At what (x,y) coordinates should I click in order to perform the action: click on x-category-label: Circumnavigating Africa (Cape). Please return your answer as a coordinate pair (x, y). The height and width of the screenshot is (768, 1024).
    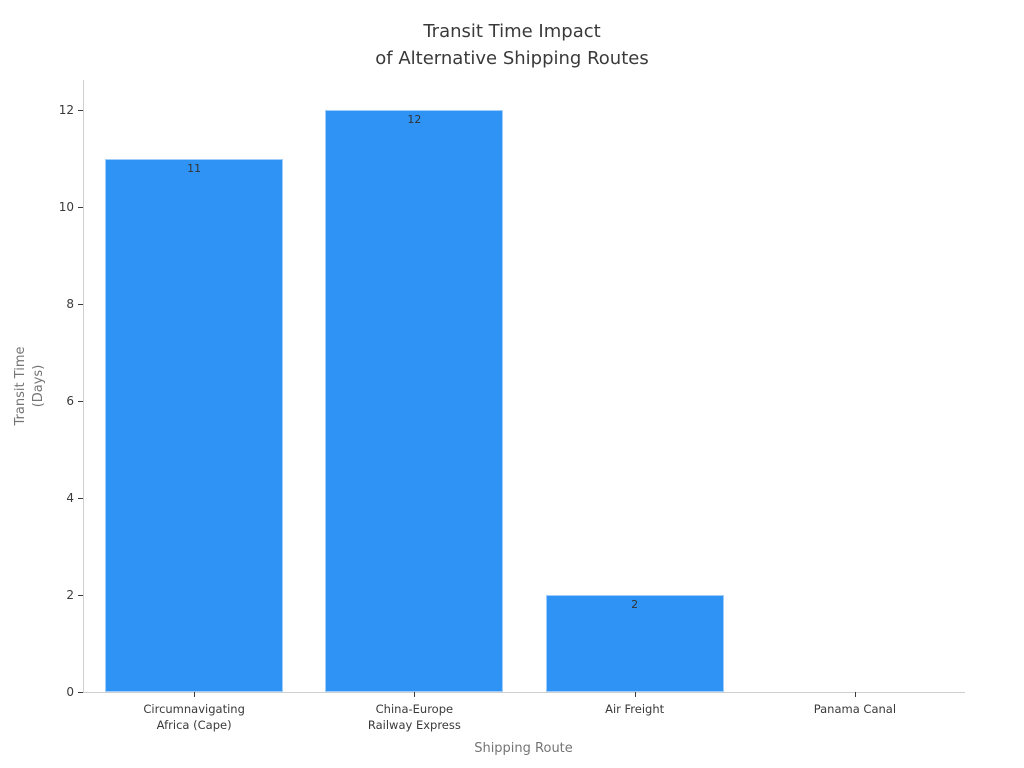
    Looking at the image, I should click on (194, 717).